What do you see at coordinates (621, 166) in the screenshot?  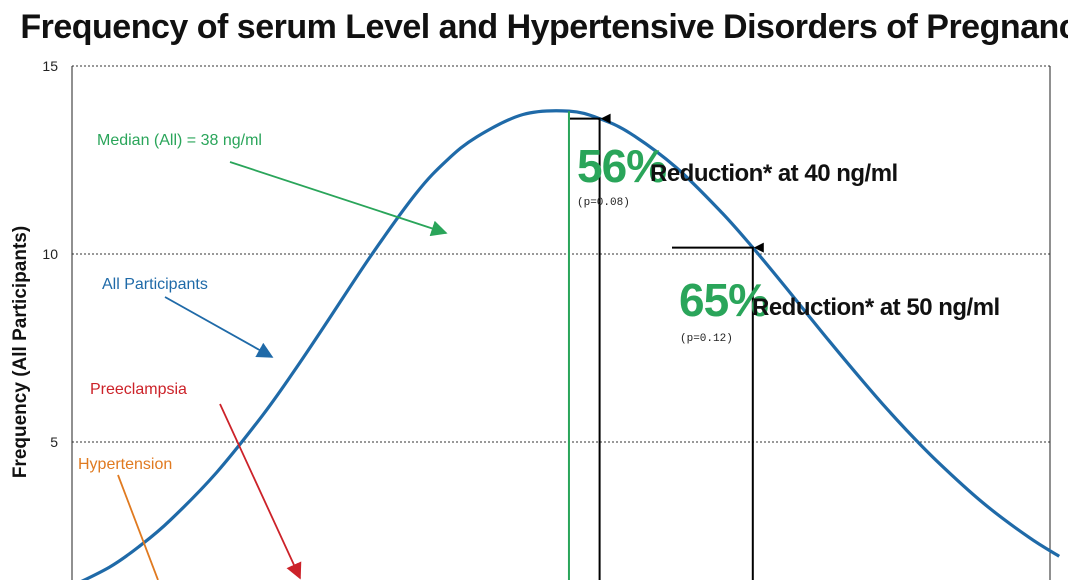 I see `marker-1-percent: 56%` at bounding box center [621, 166].